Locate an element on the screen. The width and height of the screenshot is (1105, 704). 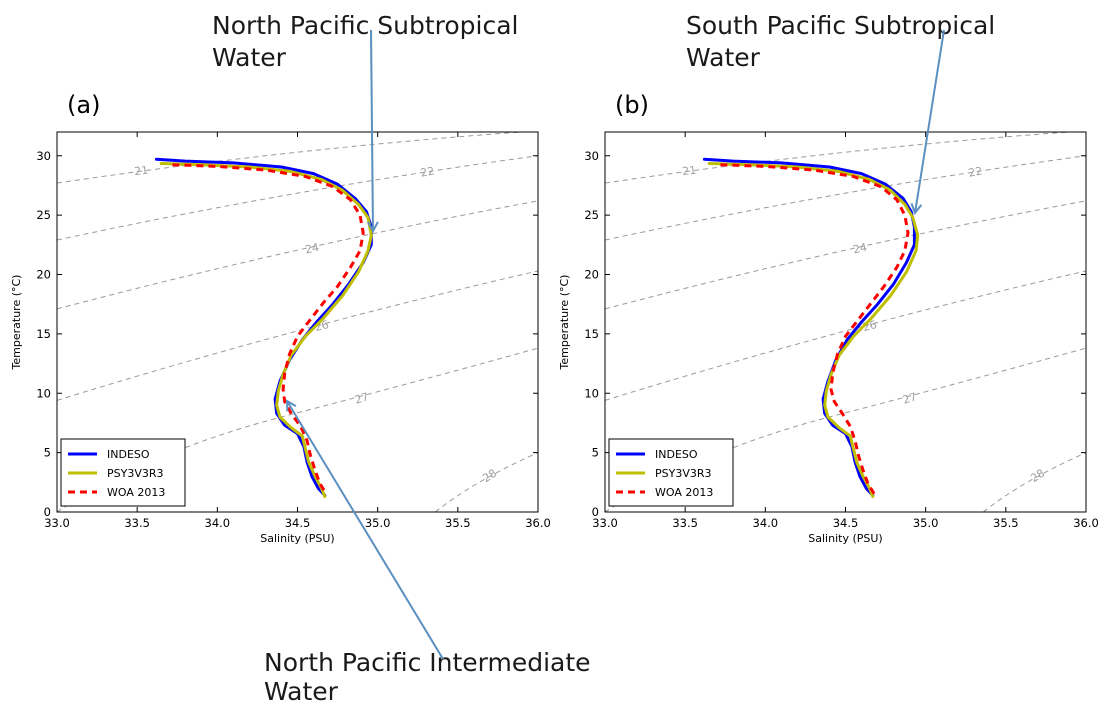
annotation-np-subtropical-line2: Water is located at coordinates (249, 57).